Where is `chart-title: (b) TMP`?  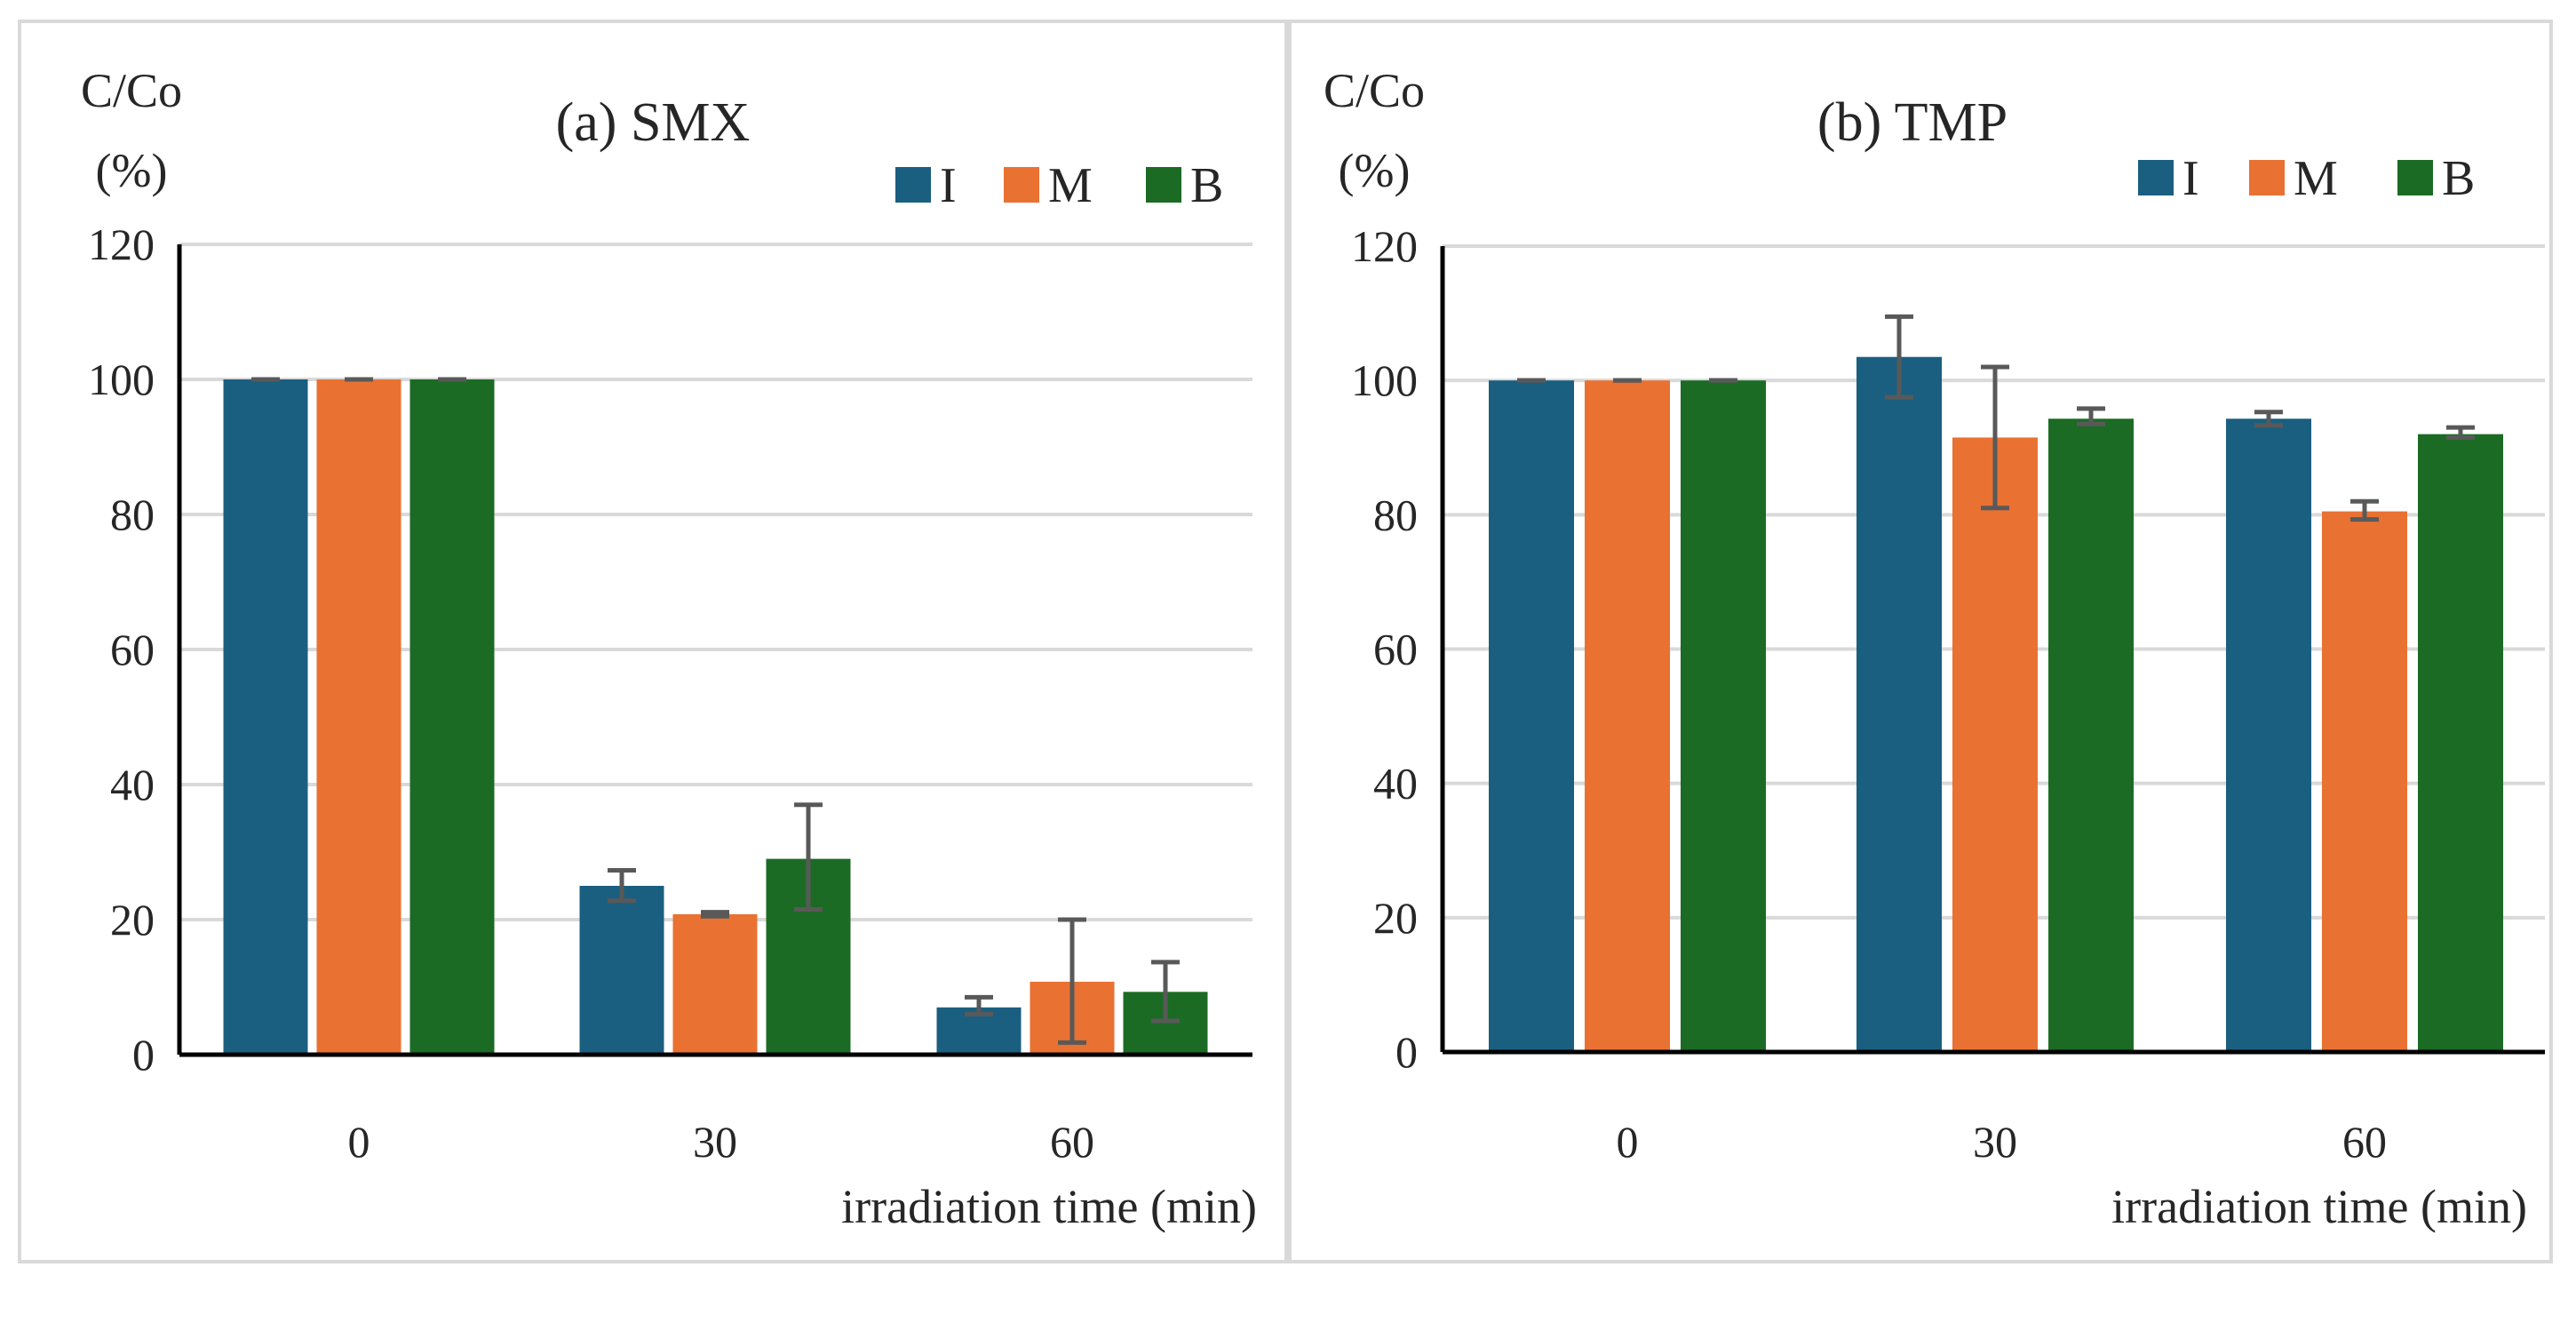
chart-title: (b) TMP is located at coordinates (1912, 122).